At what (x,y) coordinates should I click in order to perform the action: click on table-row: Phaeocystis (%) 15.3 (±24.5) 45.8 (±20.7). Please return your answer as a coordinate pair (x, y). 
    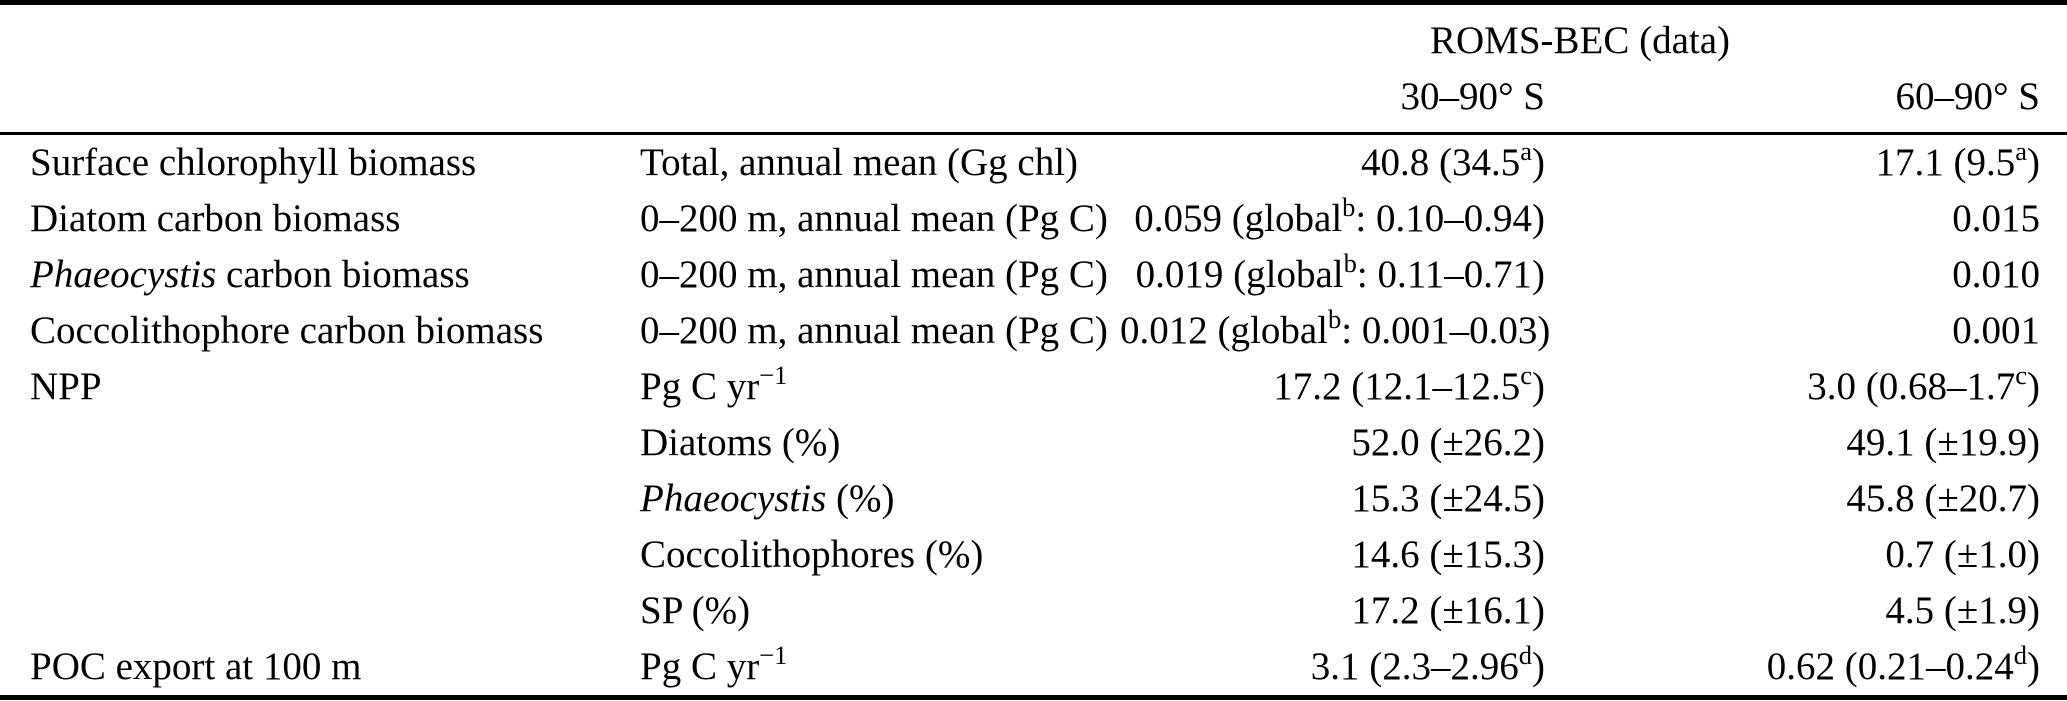
    Looking at the image, I should click on (1035, 499).